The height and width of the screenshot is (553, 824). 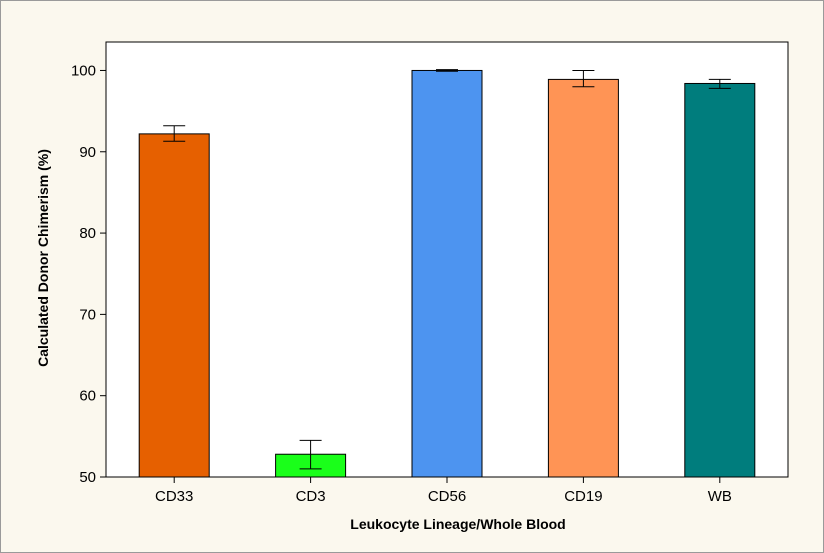 I want to click on x-axis-title: Leukocyte Lineage/Whole Blood, so click(x=457, y=524).